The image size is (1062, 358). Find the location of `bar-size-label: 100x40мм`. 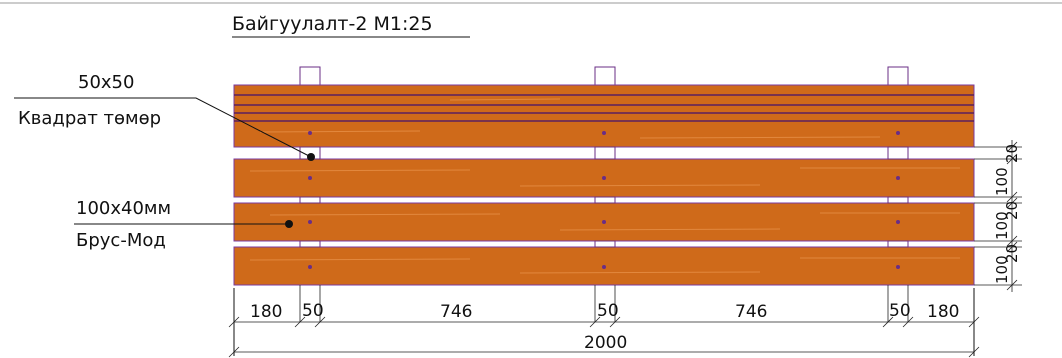

bar-size-label: 100x40мм is located at coordinates (123, 208).